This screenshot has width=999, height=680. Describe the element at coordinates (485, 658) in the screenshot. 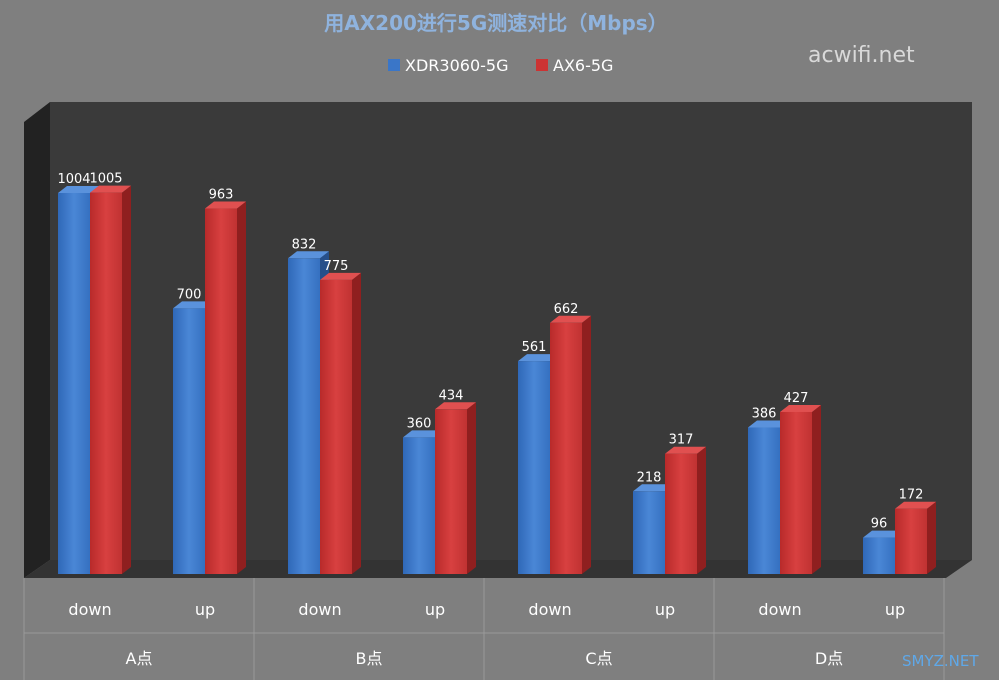

I see `group-ticks-layer: A点 B点 C点 D点` at that location.